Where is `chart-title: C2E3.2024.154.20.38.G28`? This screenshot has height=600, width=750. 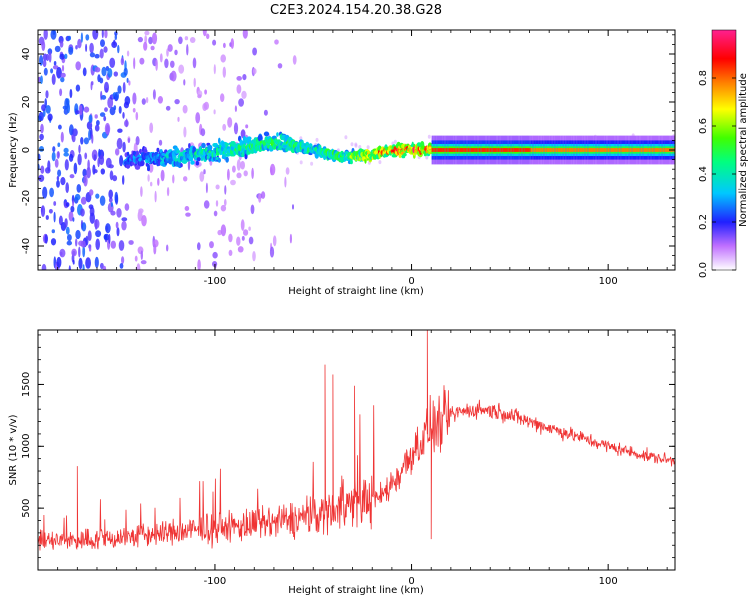 chart-title: C2E3.2024.154.20.38.G28 is located at coordinates (356, 10).